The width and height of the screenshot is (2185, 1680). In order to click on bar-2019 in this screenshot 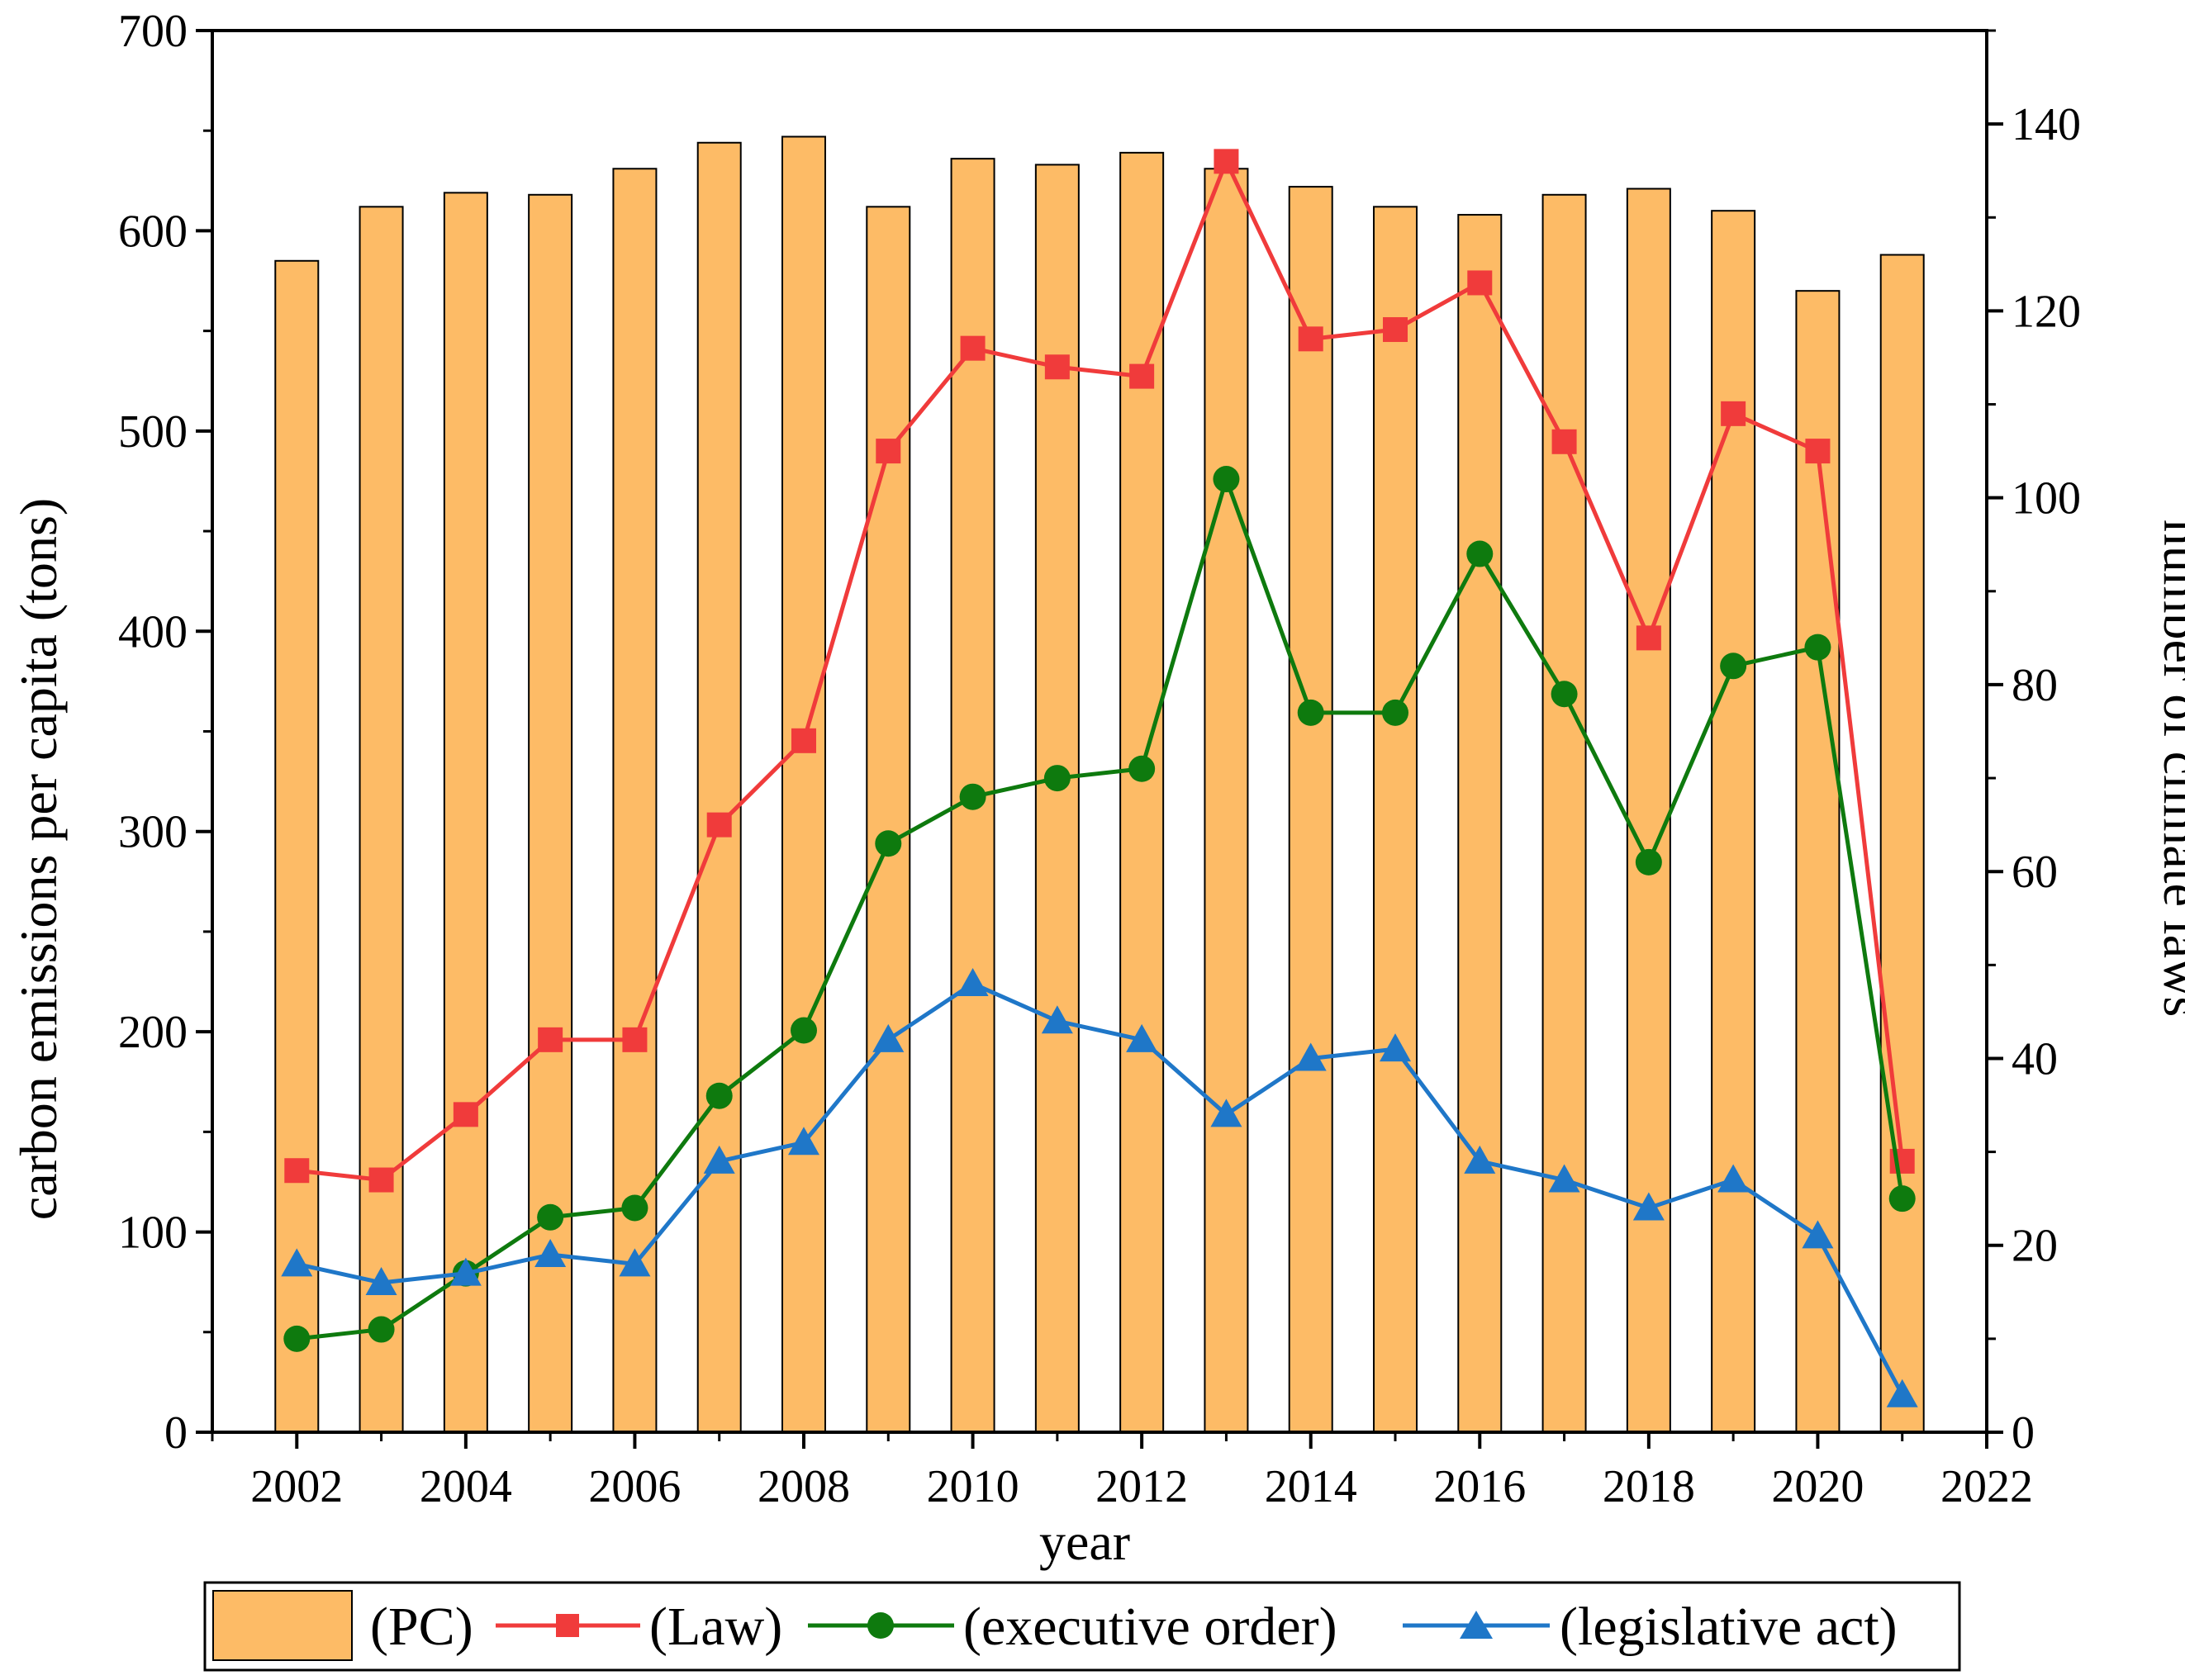, I will do `click(1733, 822)`.